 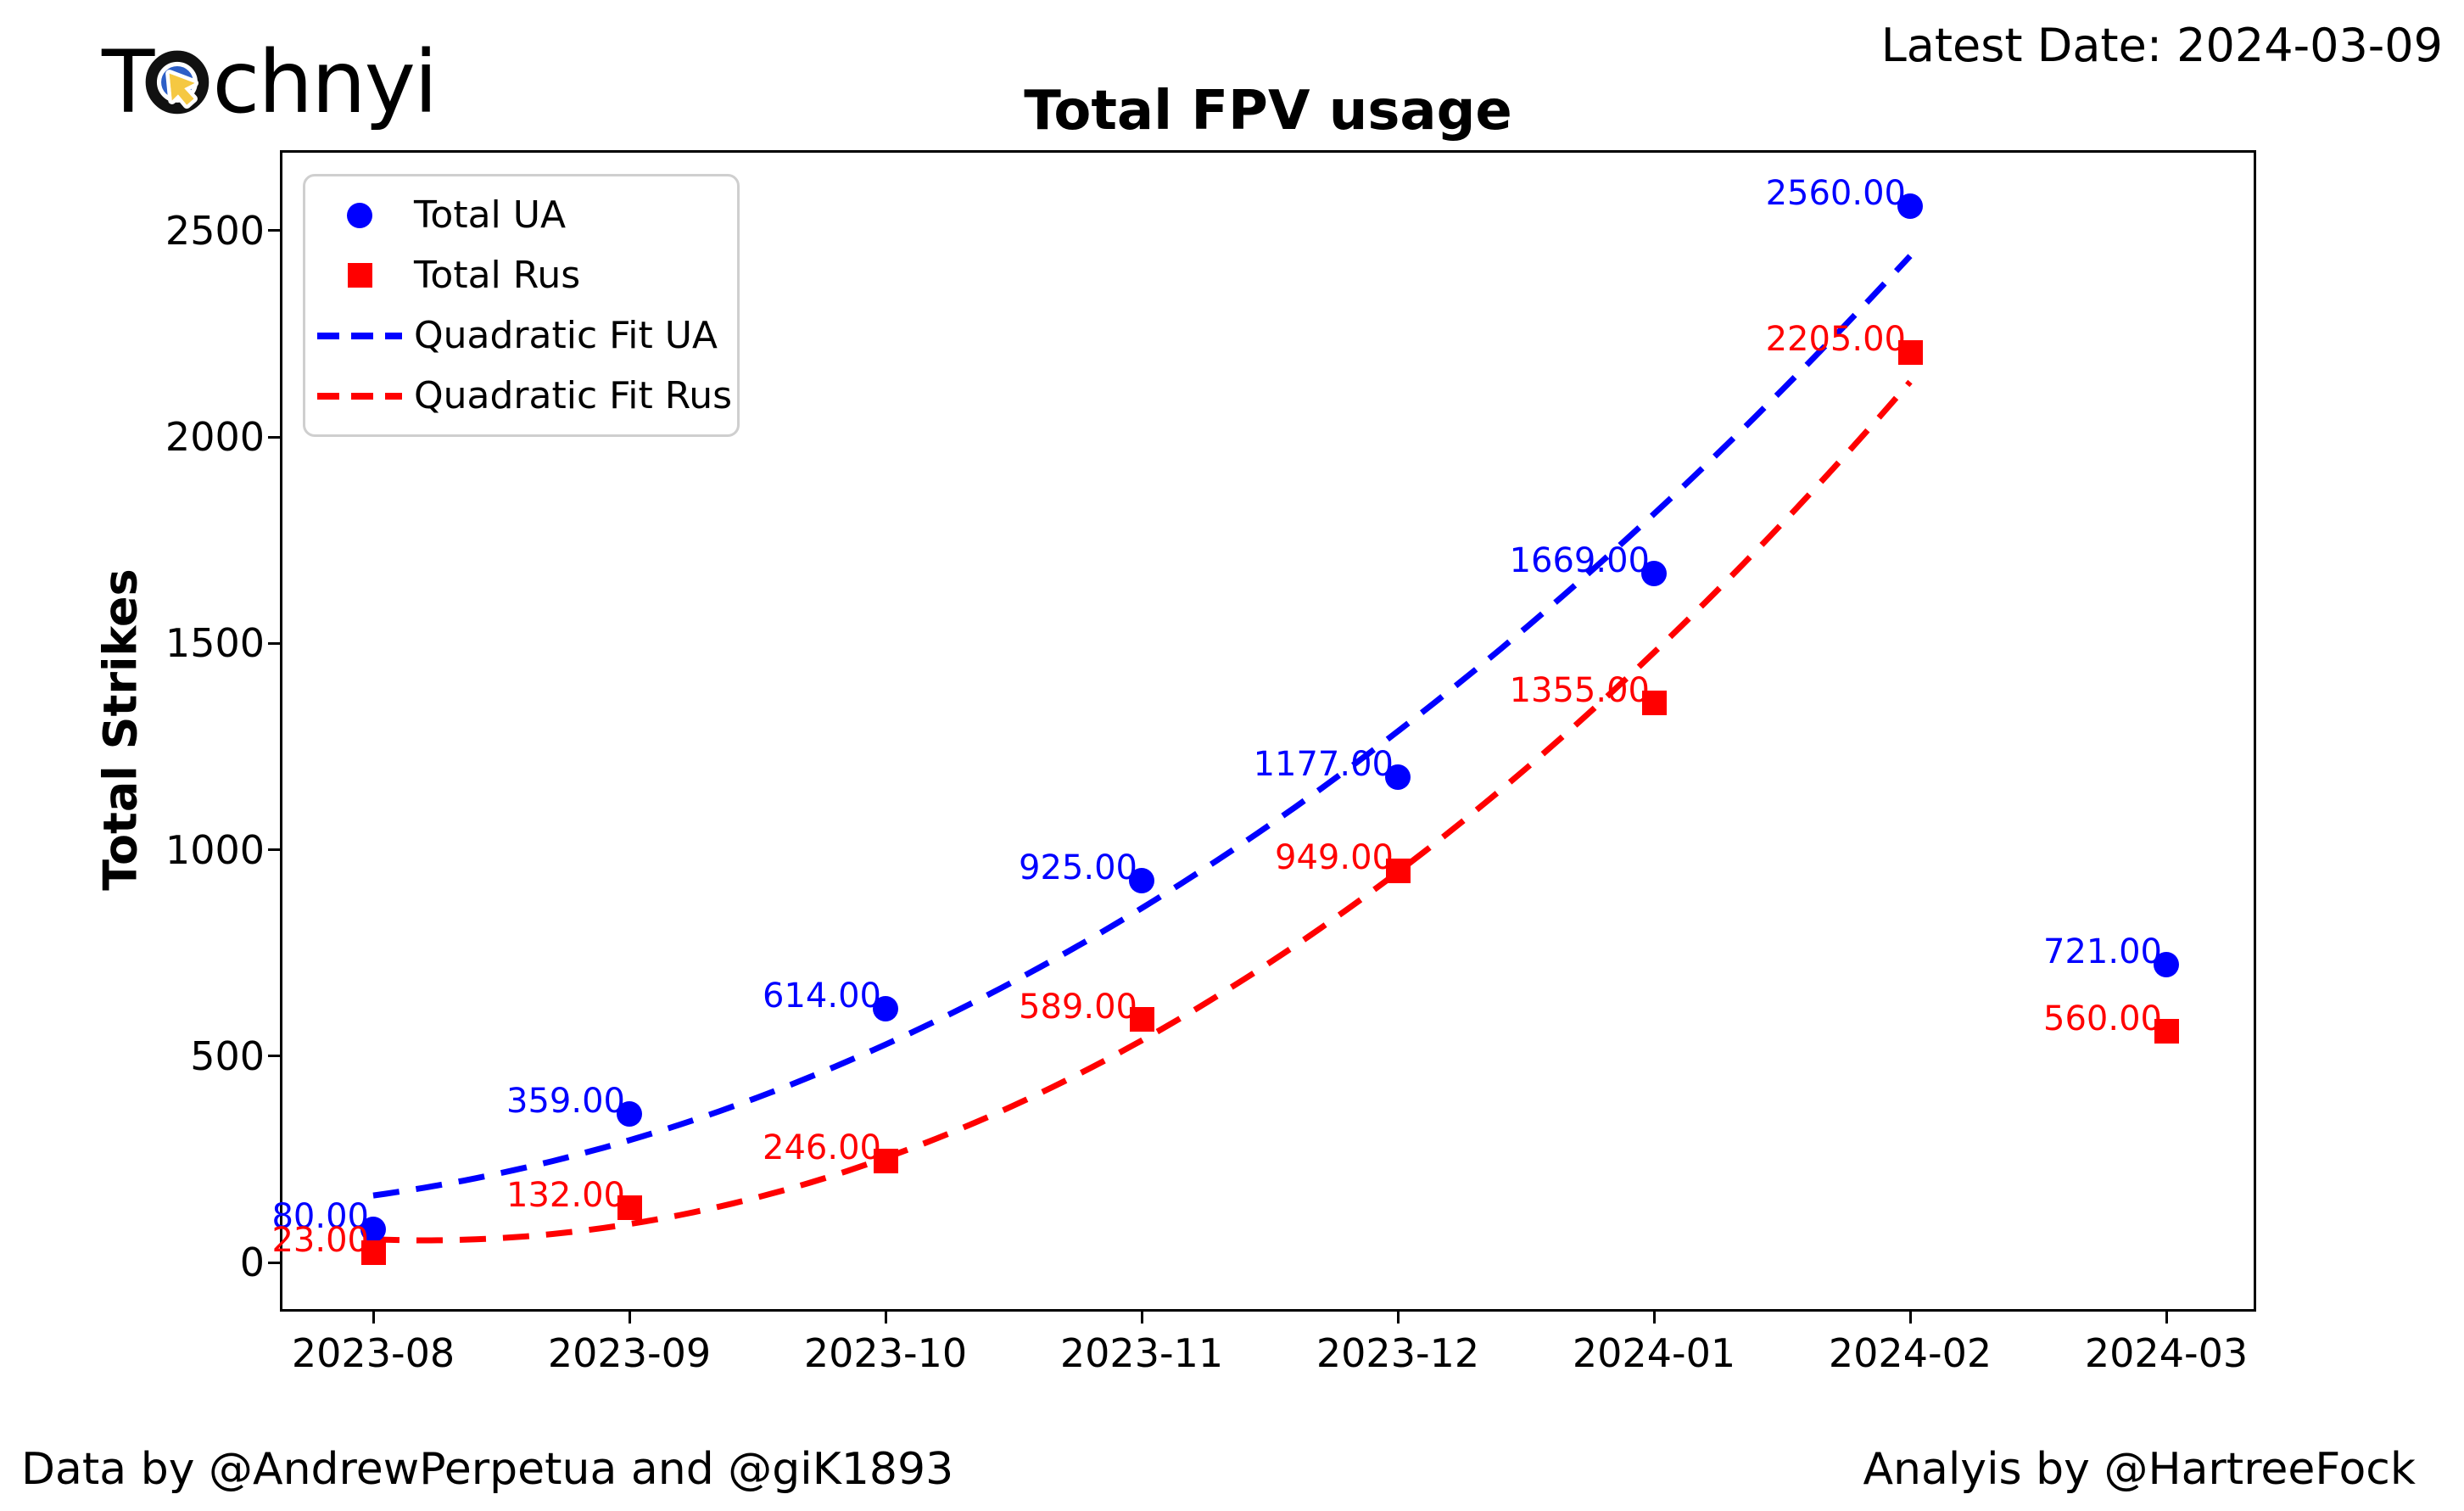 I want to click on y-tick-label: 1000, so click(x=215, y=849).